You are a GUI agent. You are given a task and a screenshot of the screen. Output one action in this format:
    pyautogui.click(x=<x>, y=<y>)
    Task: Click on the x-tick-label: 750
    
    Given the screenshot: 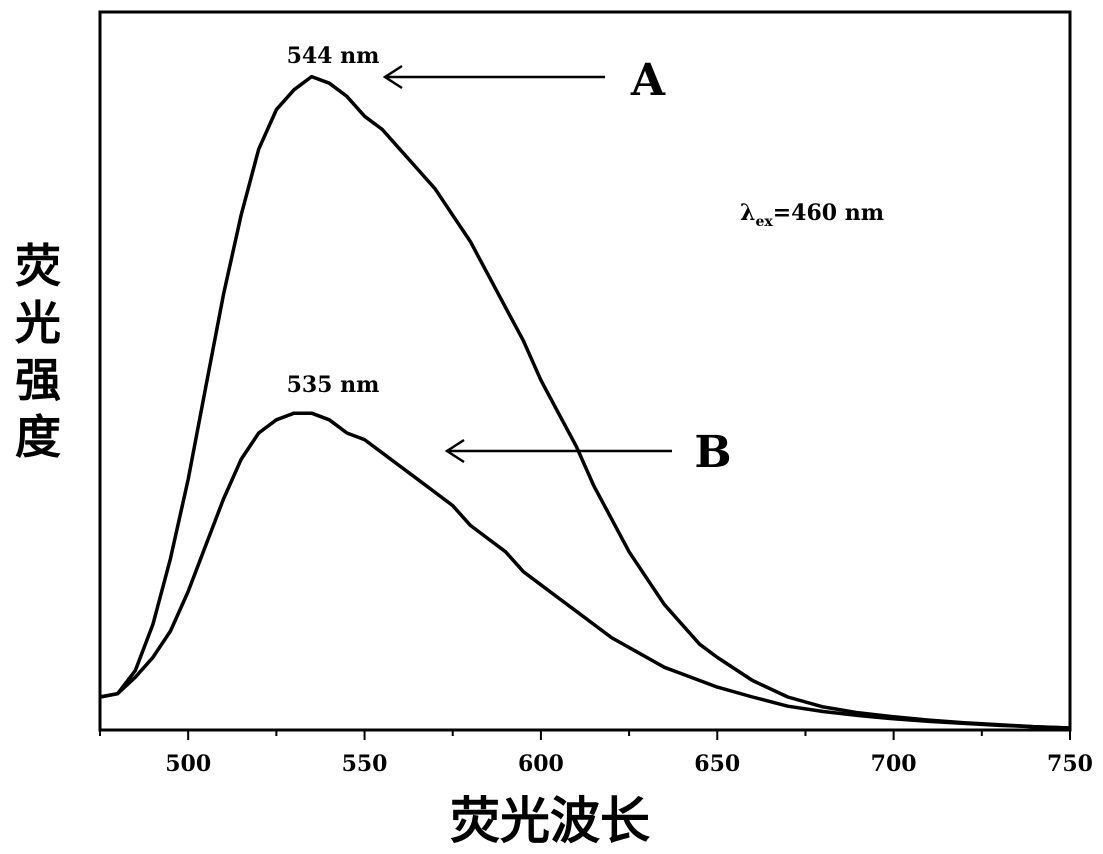 What is the action you would take?
    pyautogui.click(x=1070, y=764)
    